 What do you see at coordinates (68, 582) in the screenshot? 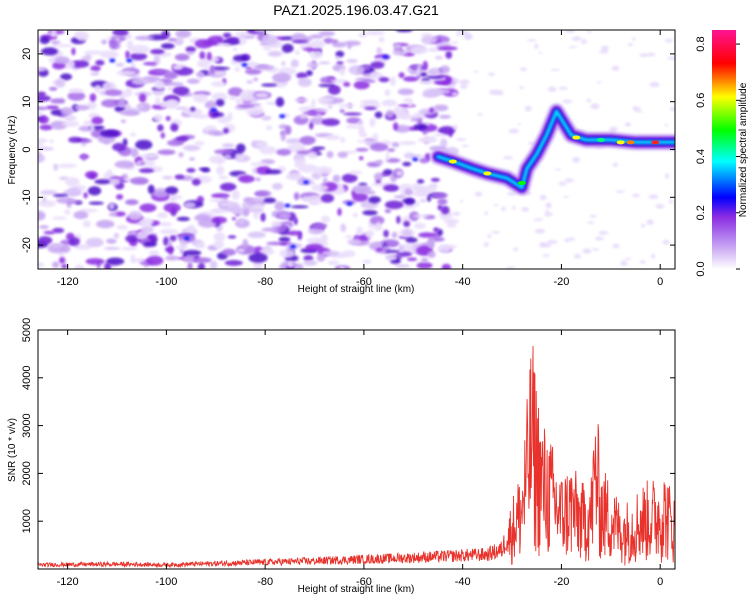
I see `snr-xtick-label: -120` at bounding box center [68, 582].